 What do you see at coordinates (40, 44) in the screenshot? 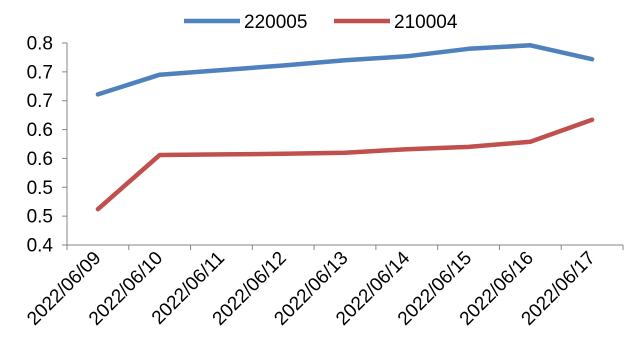
I see `y-tick-label: 0.8` at bounding box center [40, 44].